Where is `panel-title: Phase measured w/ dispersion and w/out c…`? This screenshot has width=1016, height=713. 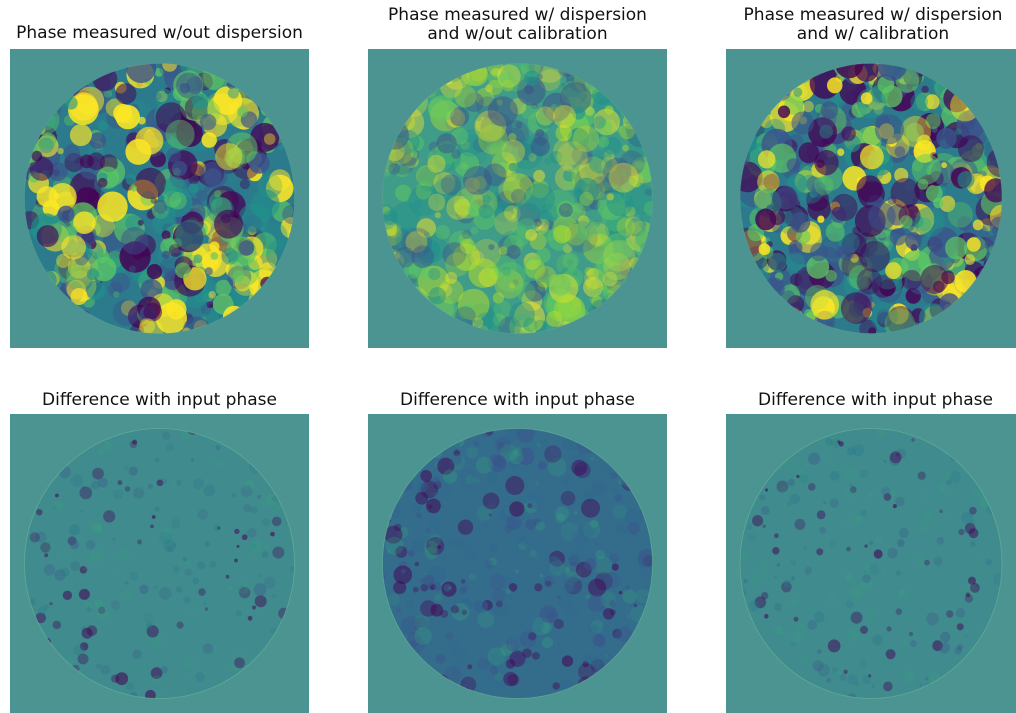
panel-title: Phase measured w/ dispersion and w/out c… is located at coordinates (517, 24).